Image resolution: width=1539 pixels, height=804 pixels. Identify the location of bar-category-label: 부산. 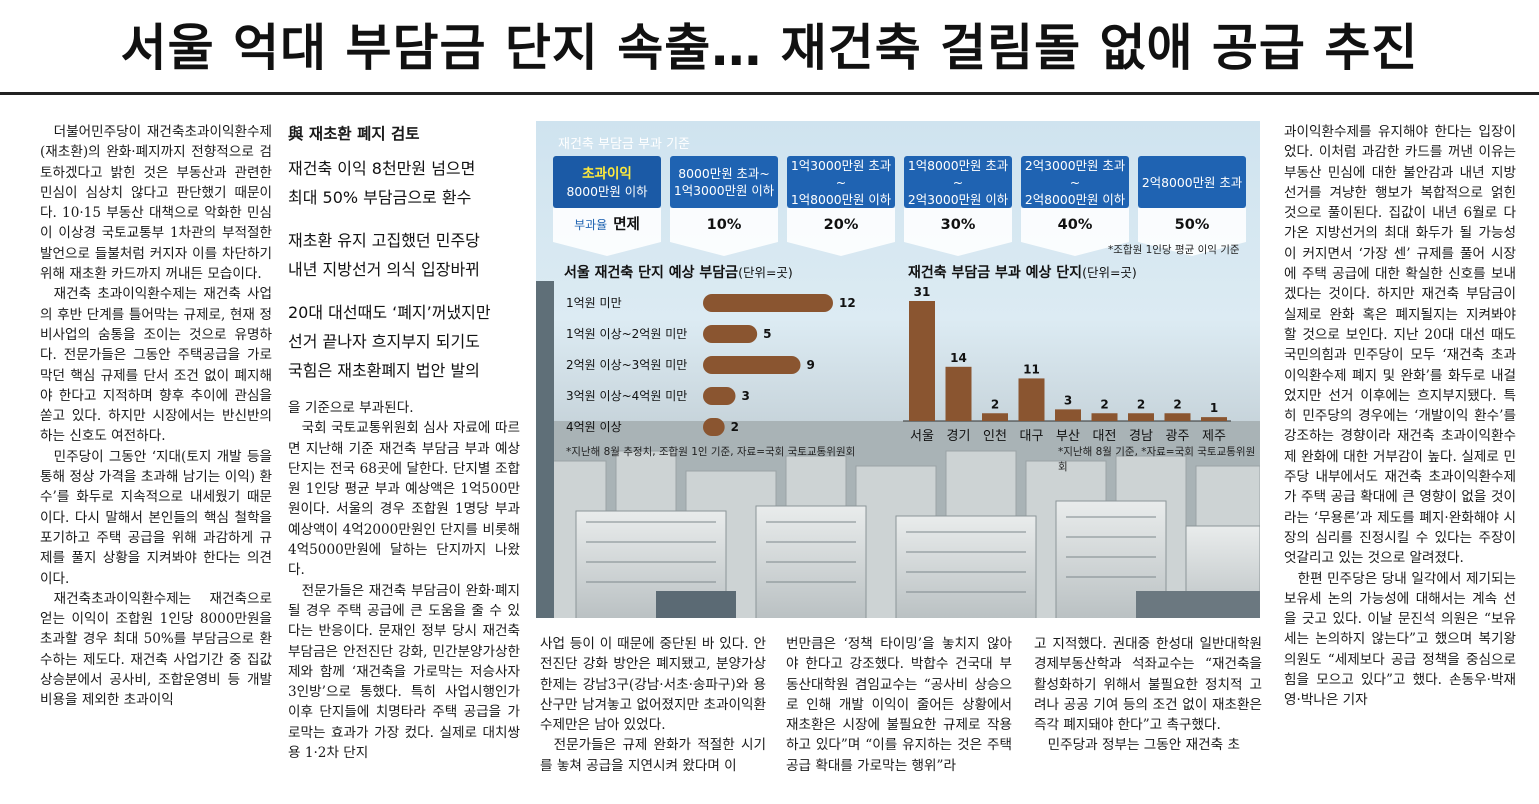
(1068, 436).